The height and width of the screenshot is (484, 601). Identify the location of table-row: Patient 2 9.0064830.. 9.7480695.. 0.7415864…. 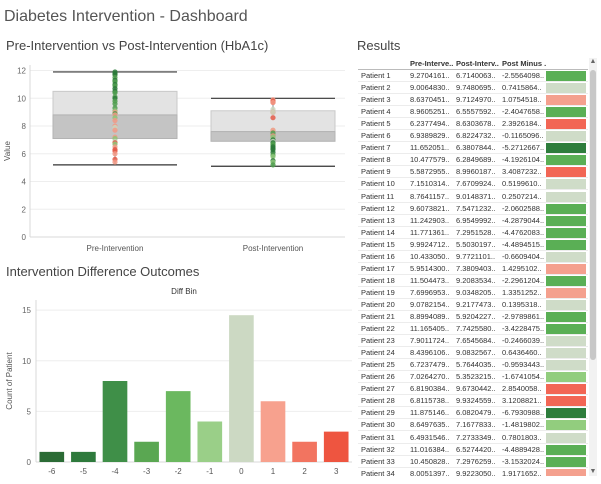
(473, 88).